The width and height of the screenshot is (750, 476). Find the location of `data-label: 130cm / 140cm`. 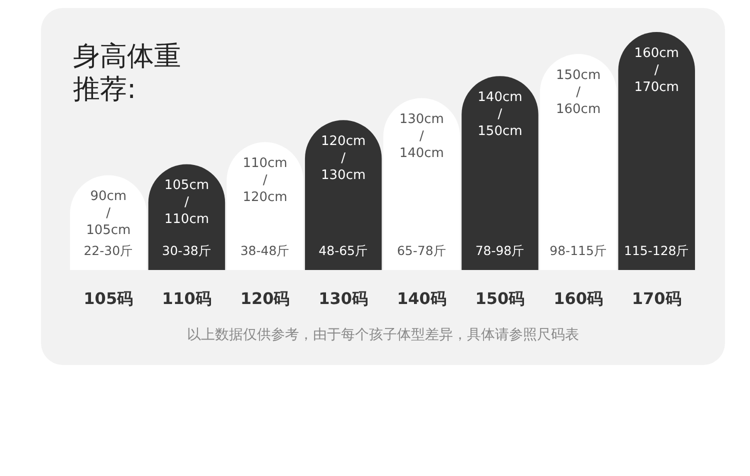

data-label: 130cm / 140cm is located at coordinates (421, 137).